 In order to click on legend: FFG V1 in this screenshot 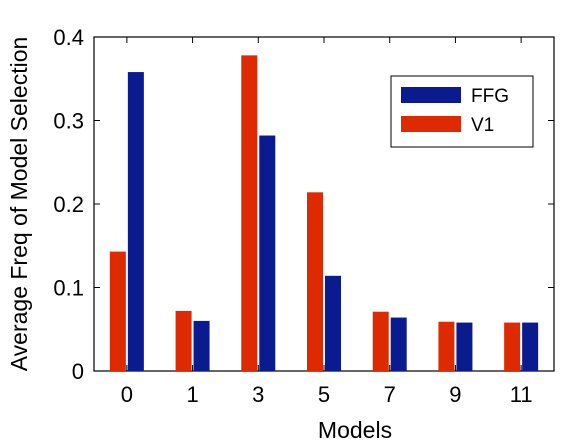, I will do `click(462, 111)`.